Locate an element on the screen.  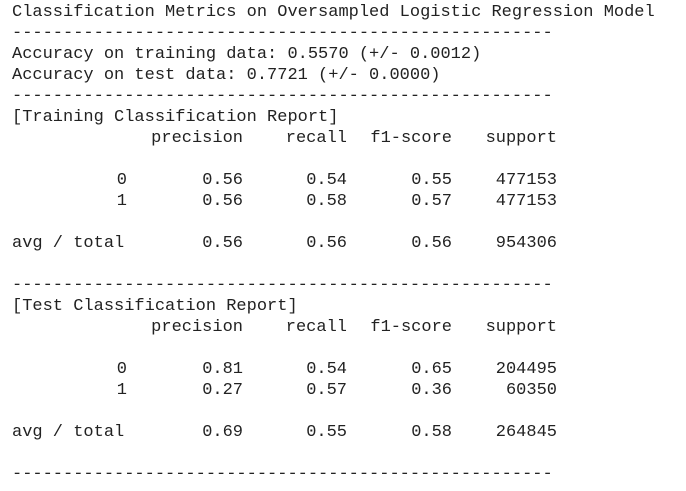
cell: 0.36 is located at coordinates (431, 390).